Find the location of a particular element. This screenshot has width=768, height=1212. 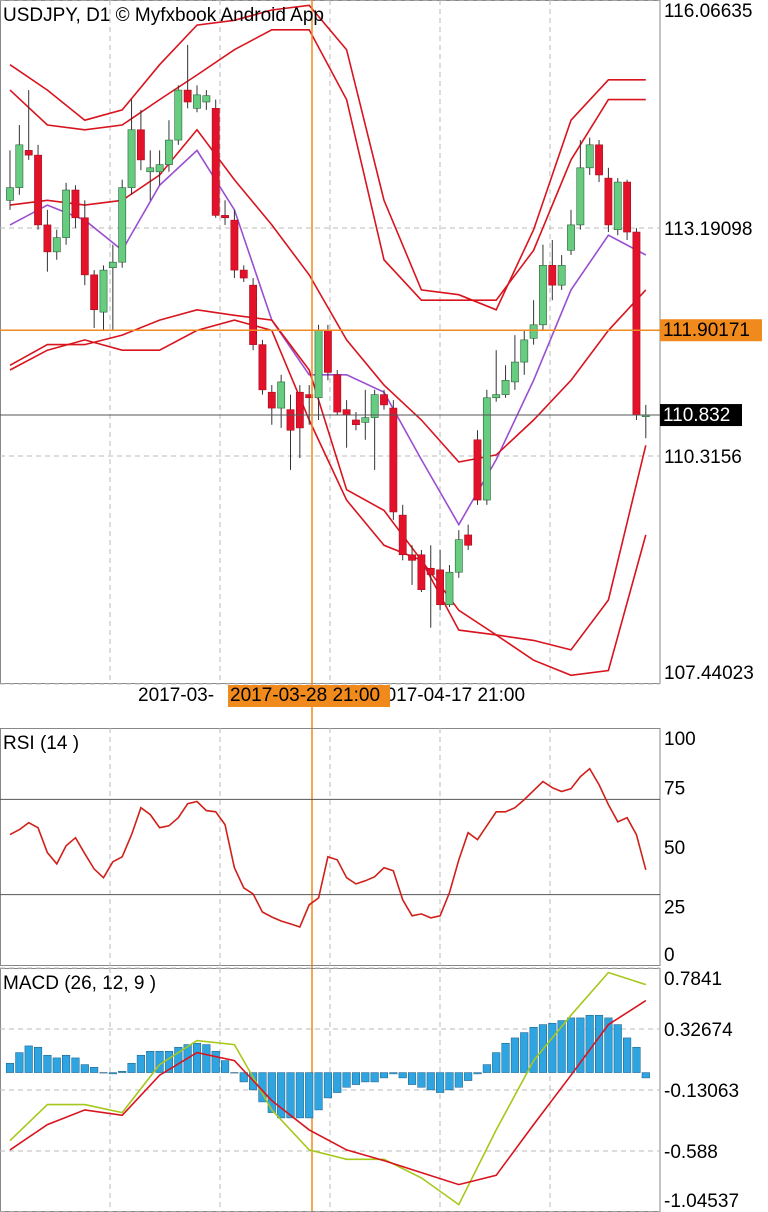

chart-title: MACD (26, 12, 9 ) is located at coordinates (79, 983).